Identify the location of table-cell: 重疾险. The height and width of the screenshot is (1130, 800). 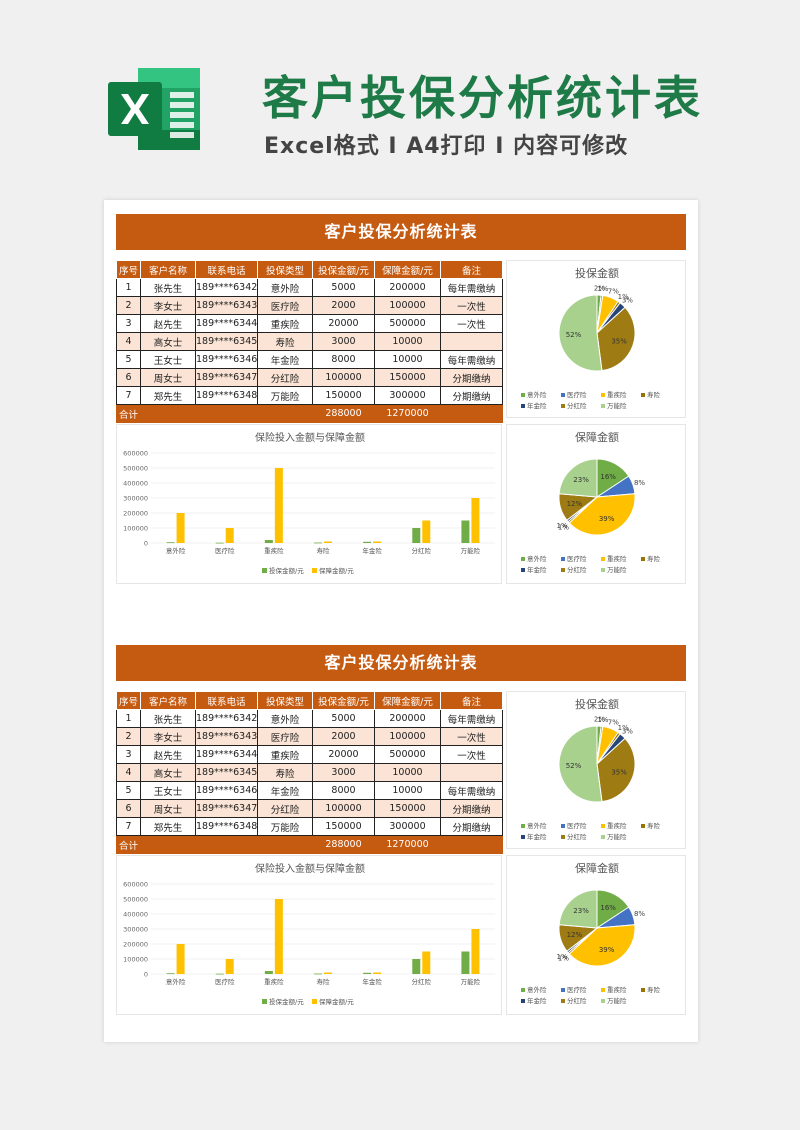
(285, 754).